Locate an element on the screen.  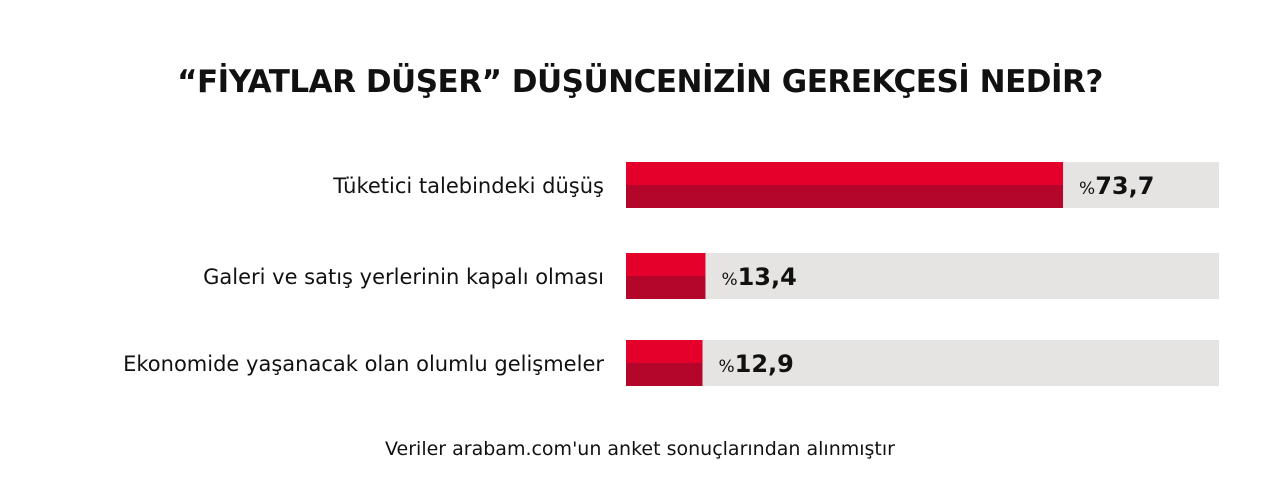
value-number: 73,7 is located at coordinates (1124, 186).